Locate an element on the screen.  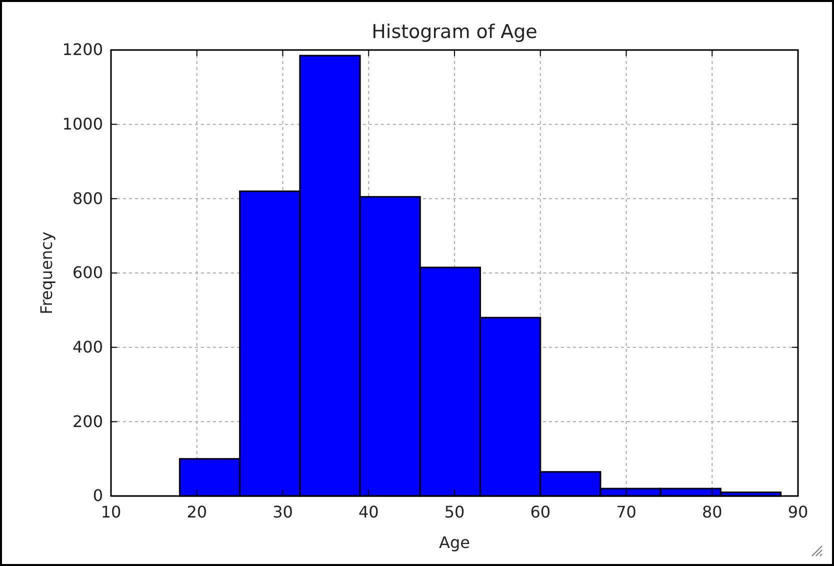
y-tick-label: 1200 is located at coordinates (82, 50).